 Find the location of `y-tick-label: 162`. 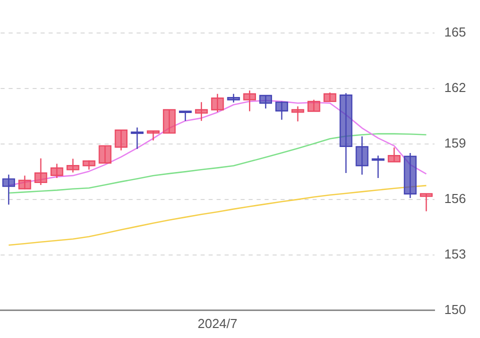

y-tick-label: 162 is located at coordinates (455, 88).